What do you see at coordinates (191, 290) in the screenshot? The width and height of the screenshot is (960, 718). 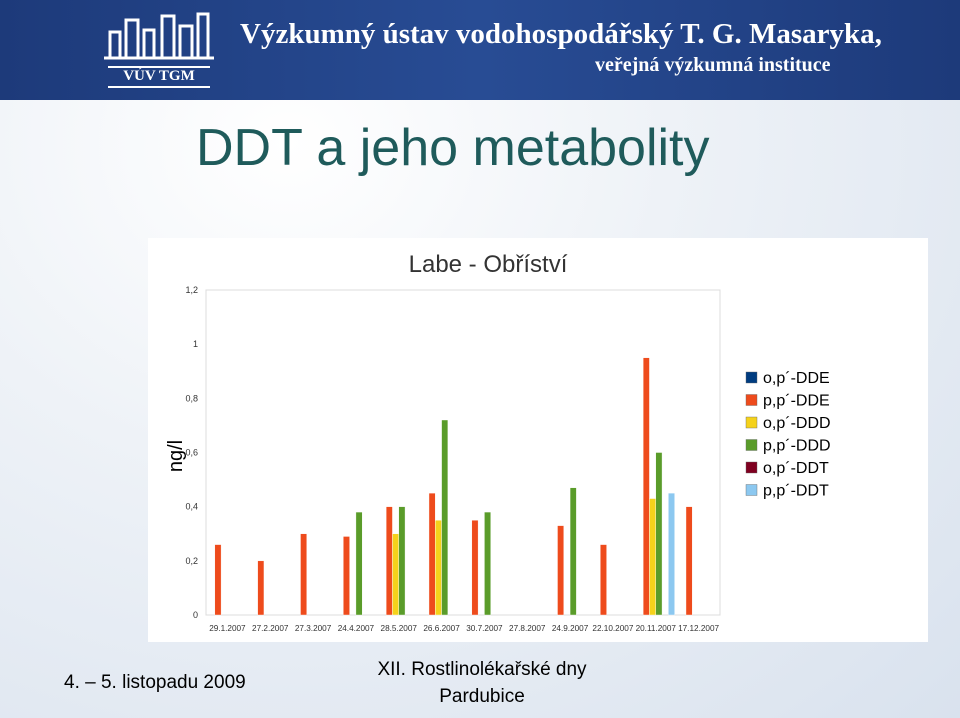 I see `y-tick-label: 1,2` at bounding box center [191, 290].